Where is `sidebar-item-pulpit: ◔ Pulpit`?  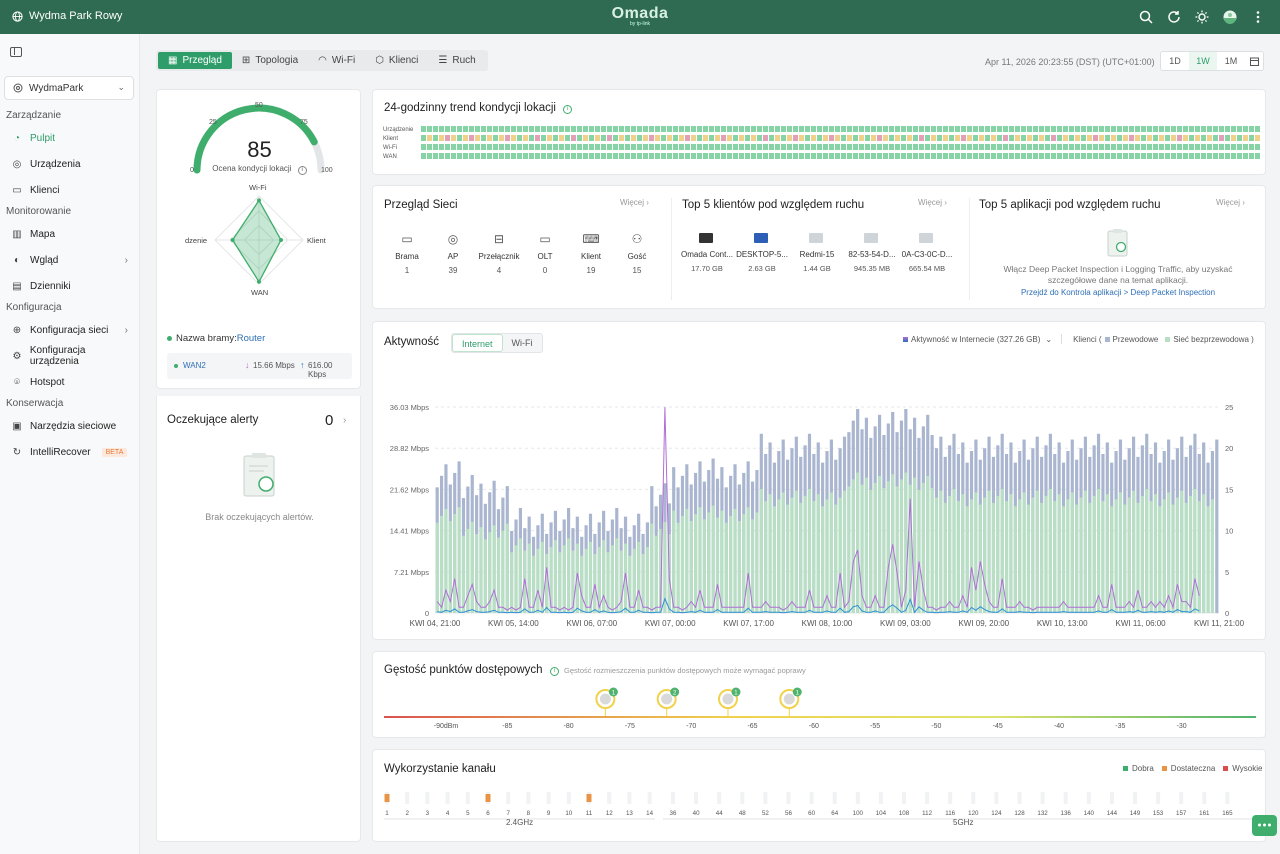 sidebar-item-pulpit: ◔ Pulpit is located at coordinates (70, 138).